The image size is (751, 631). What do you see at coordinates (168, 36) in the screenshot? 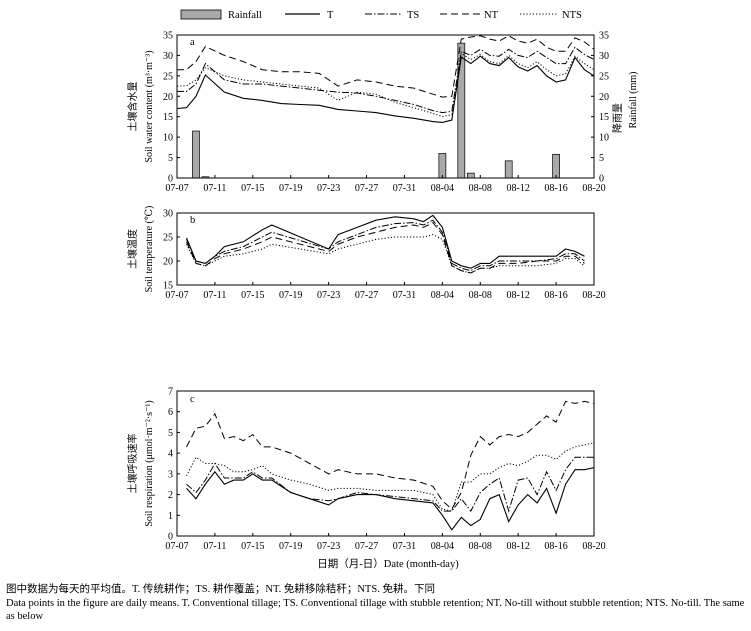
I see `y-tick-label: 35` at bounding box center [168, 36].